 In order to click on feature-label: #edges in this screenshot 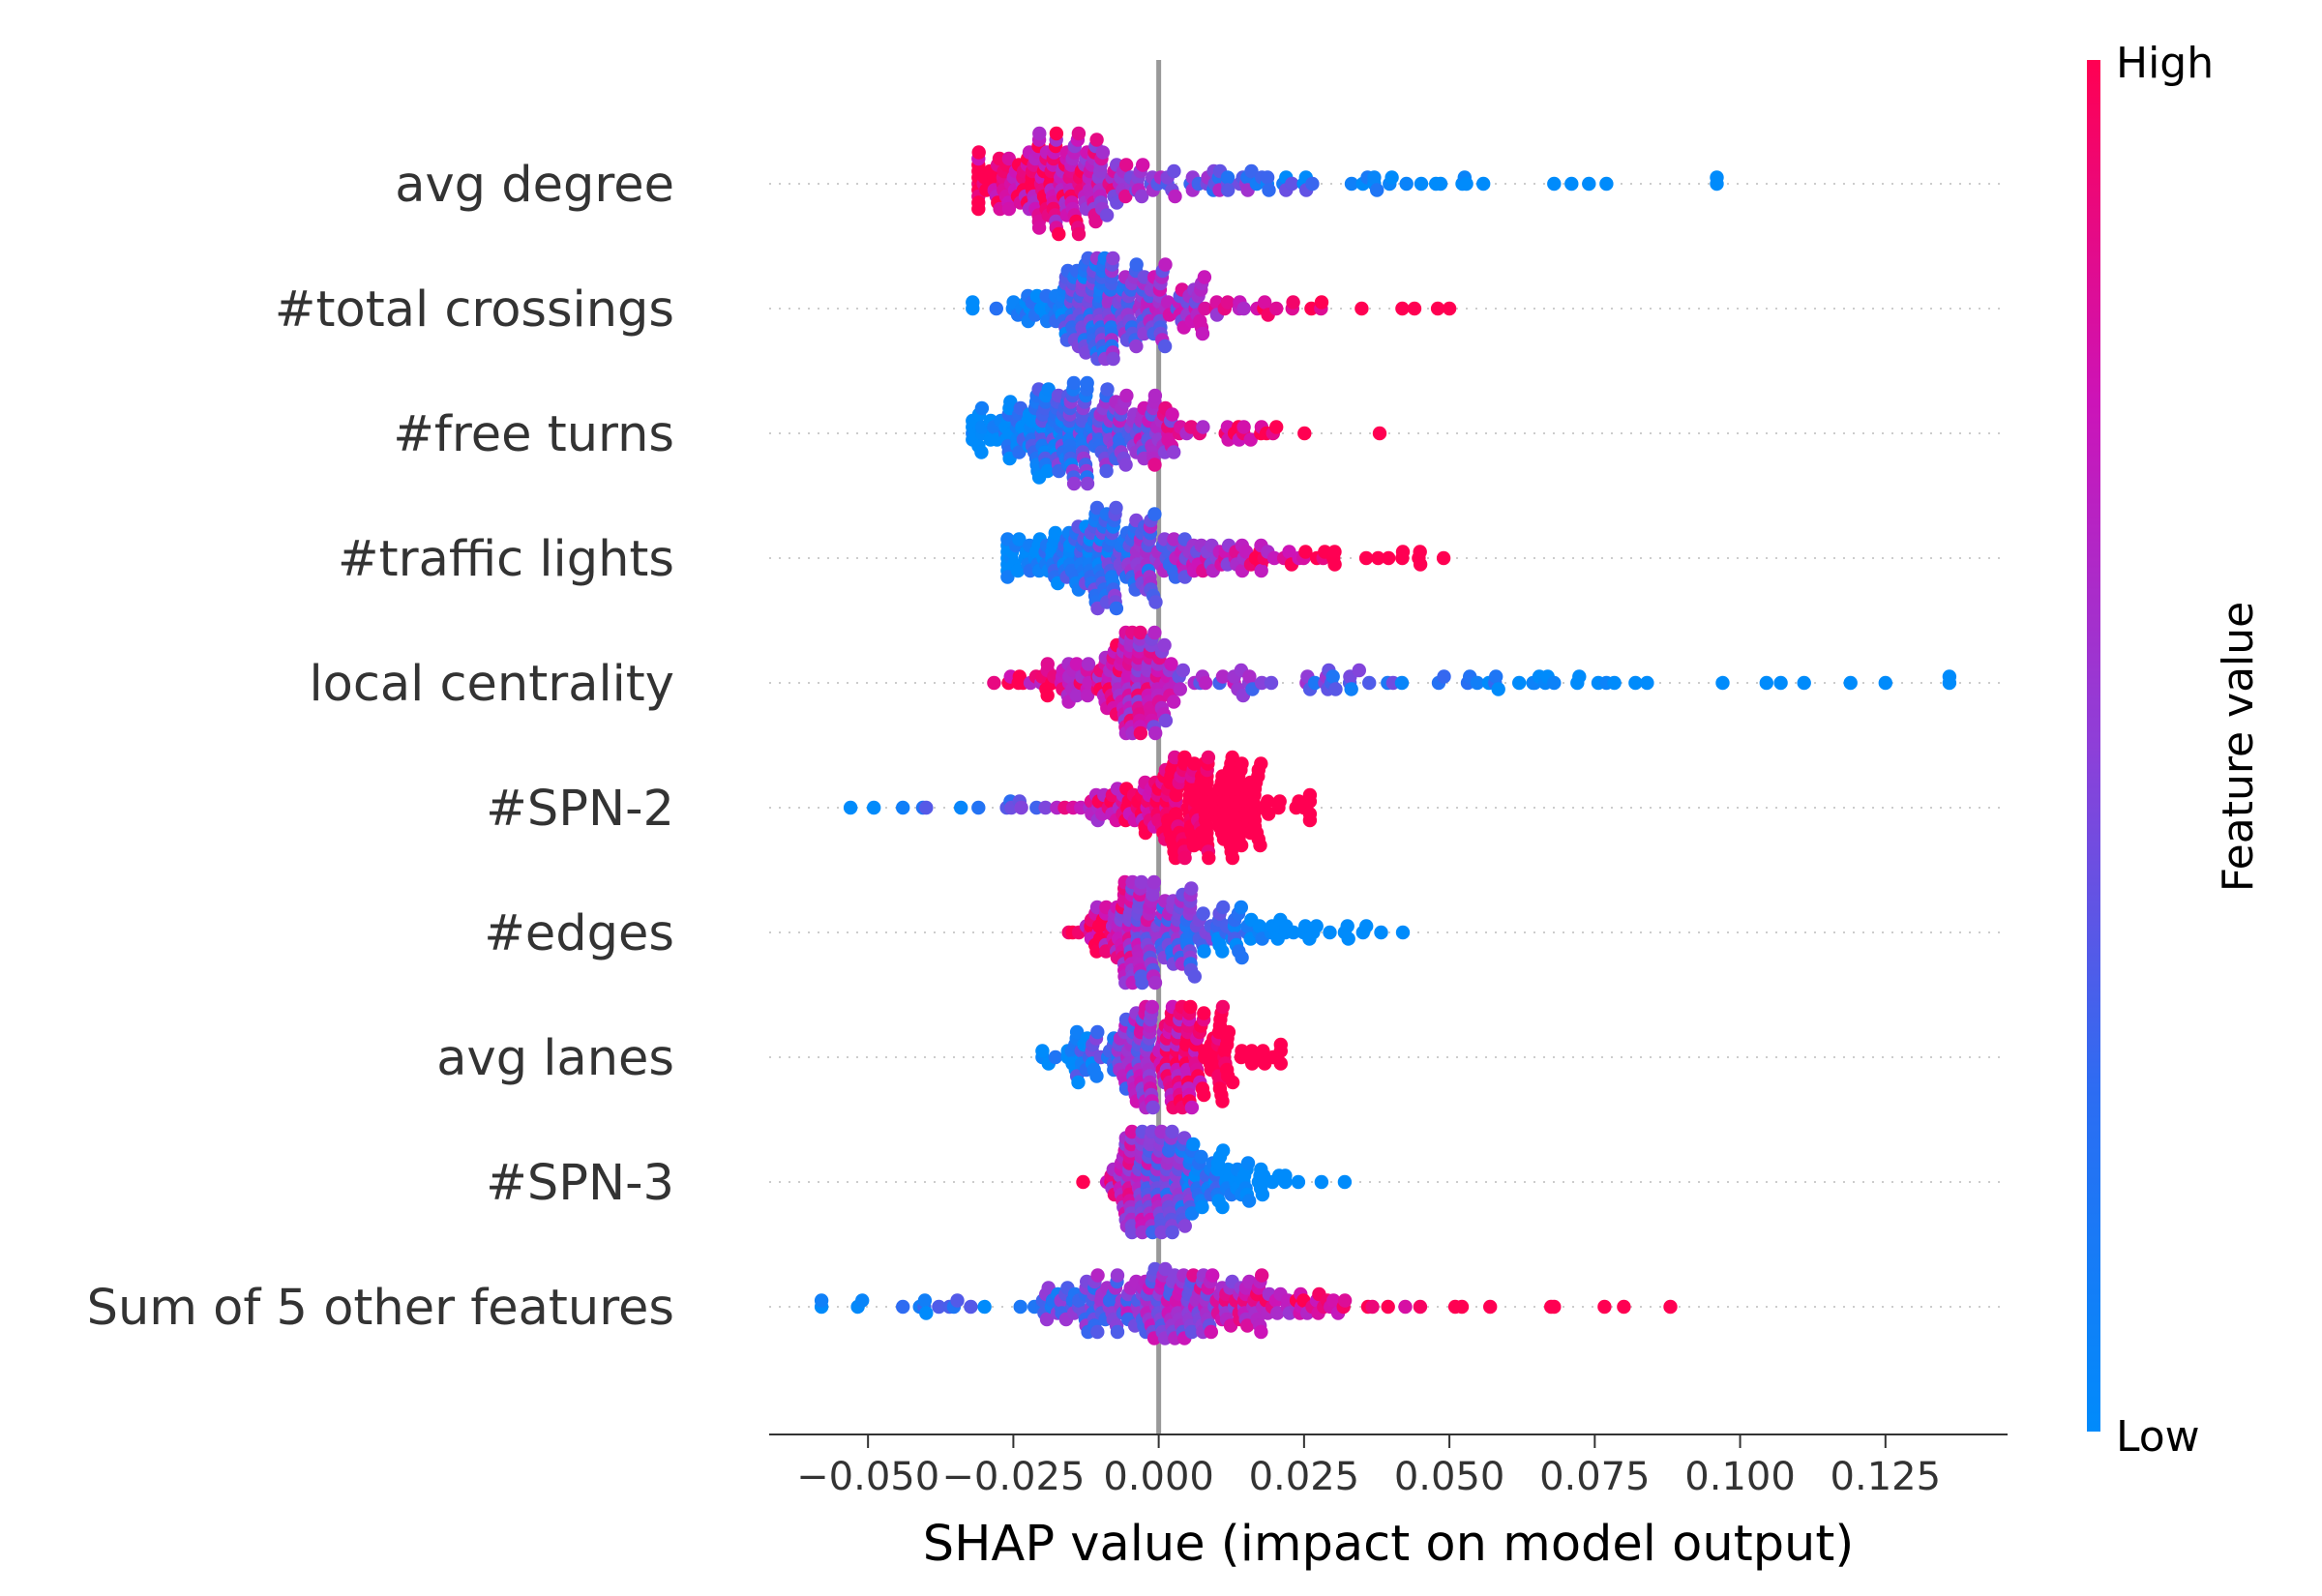, I will do `click(579, 933)`.